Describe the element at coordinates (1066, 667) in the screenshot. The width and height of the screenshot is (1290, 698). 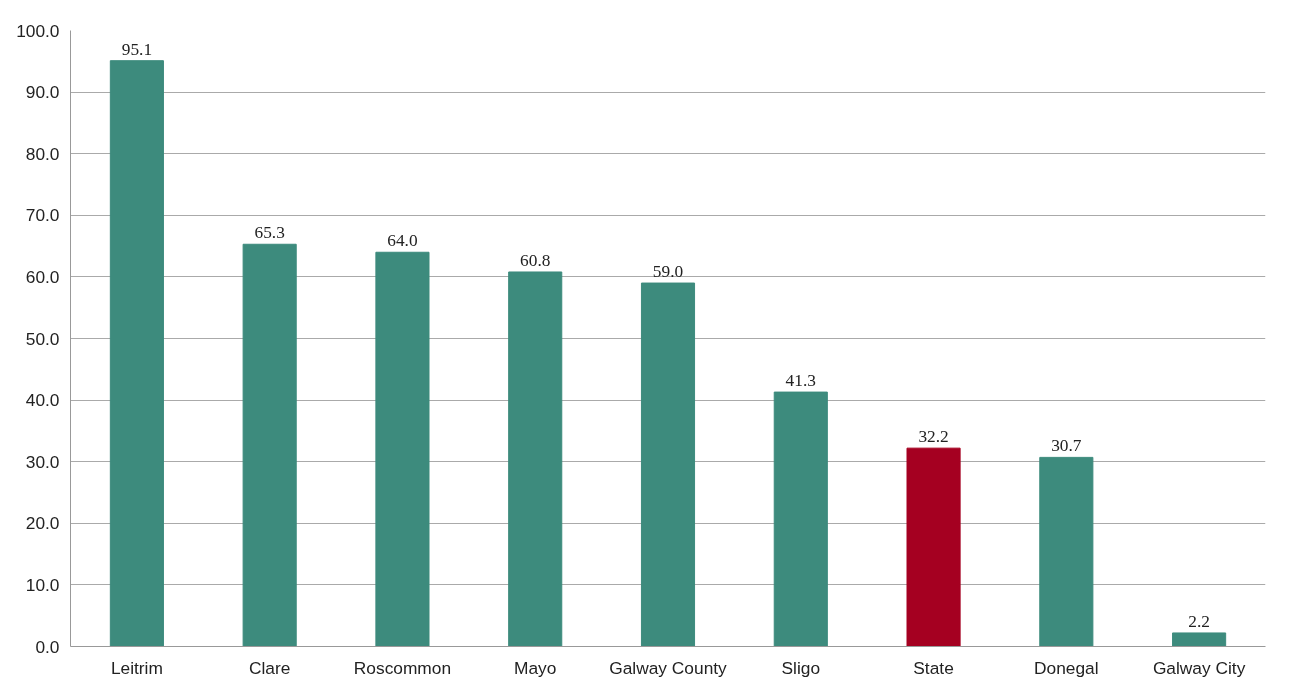
I see `x-tick-label: Donegal` at that location.